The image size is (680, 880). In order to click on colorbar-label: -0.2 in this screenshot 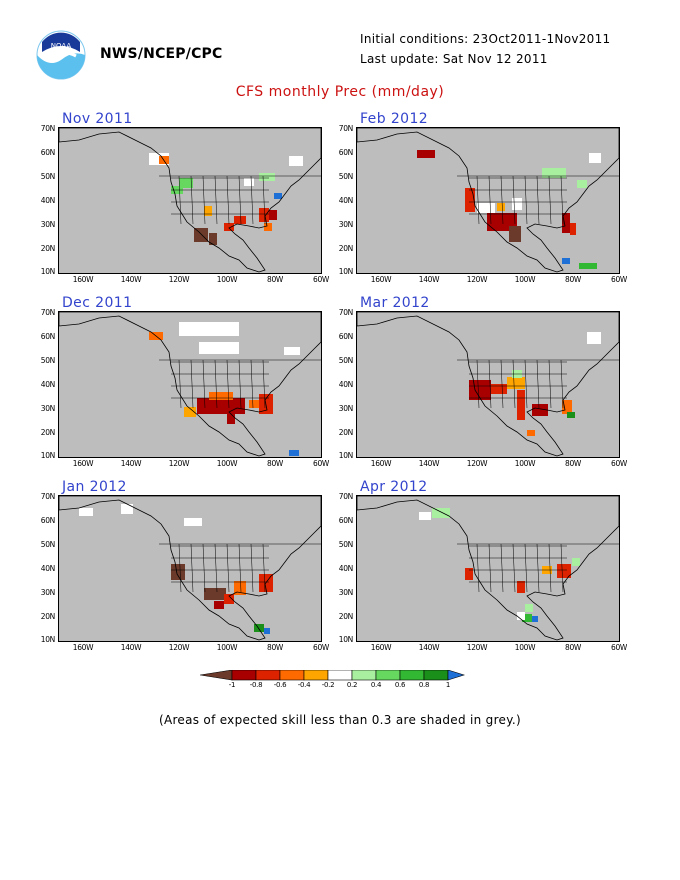, I will do `click(328, 685)`.